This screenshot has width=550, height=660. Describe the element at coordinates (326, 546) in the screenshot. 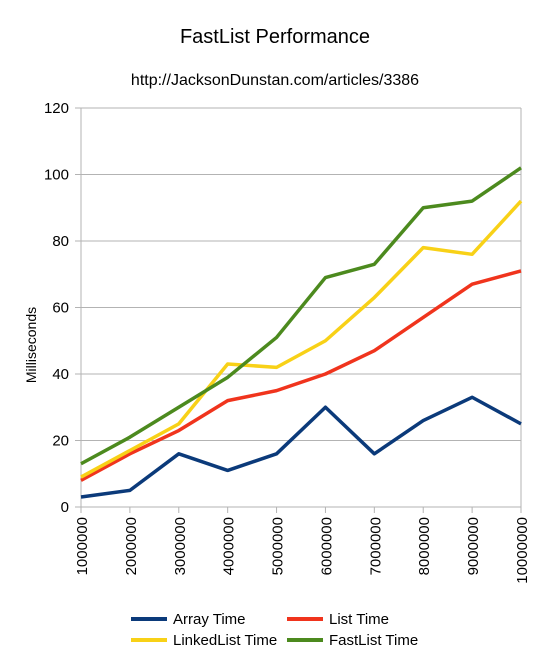

I see `x-tick-label: 6000000` at that location.